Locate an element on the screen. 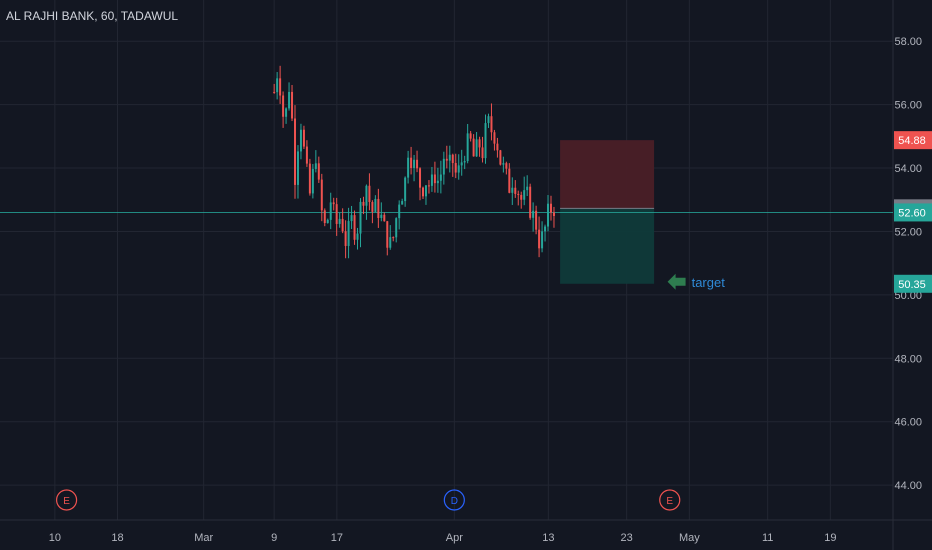  arrow-left-icon is located at coordinates (676, 281).